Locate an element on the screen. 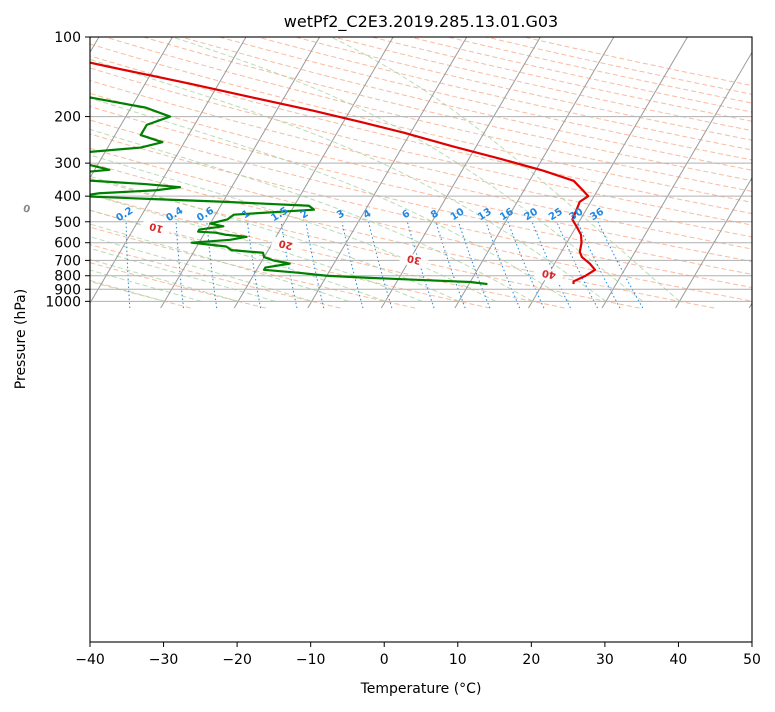 The width and height of the screenshot is (775, 712). mixing-ratio-label: 1 is located at coordinates (246, 214).